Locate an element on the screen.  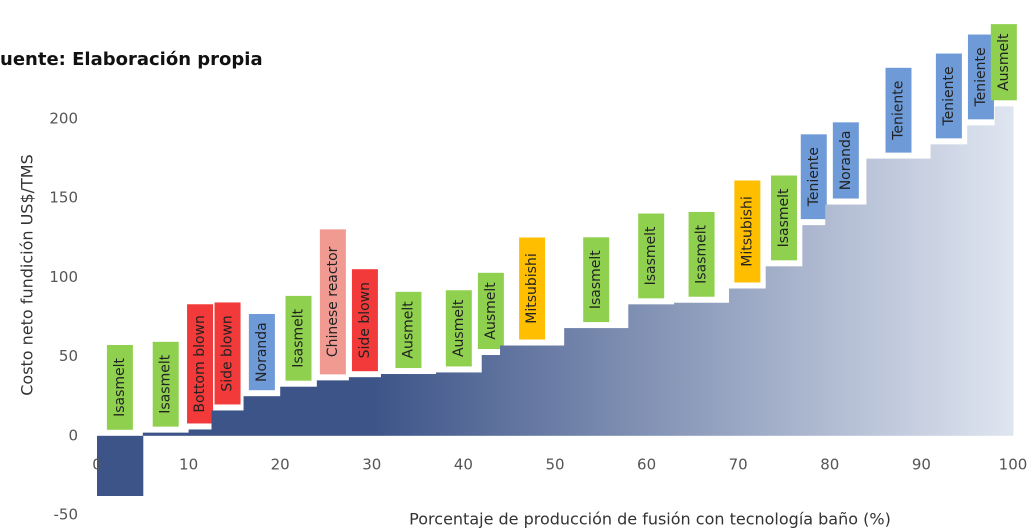
x-tick-label: 90 is located at coordinates (921, 465).